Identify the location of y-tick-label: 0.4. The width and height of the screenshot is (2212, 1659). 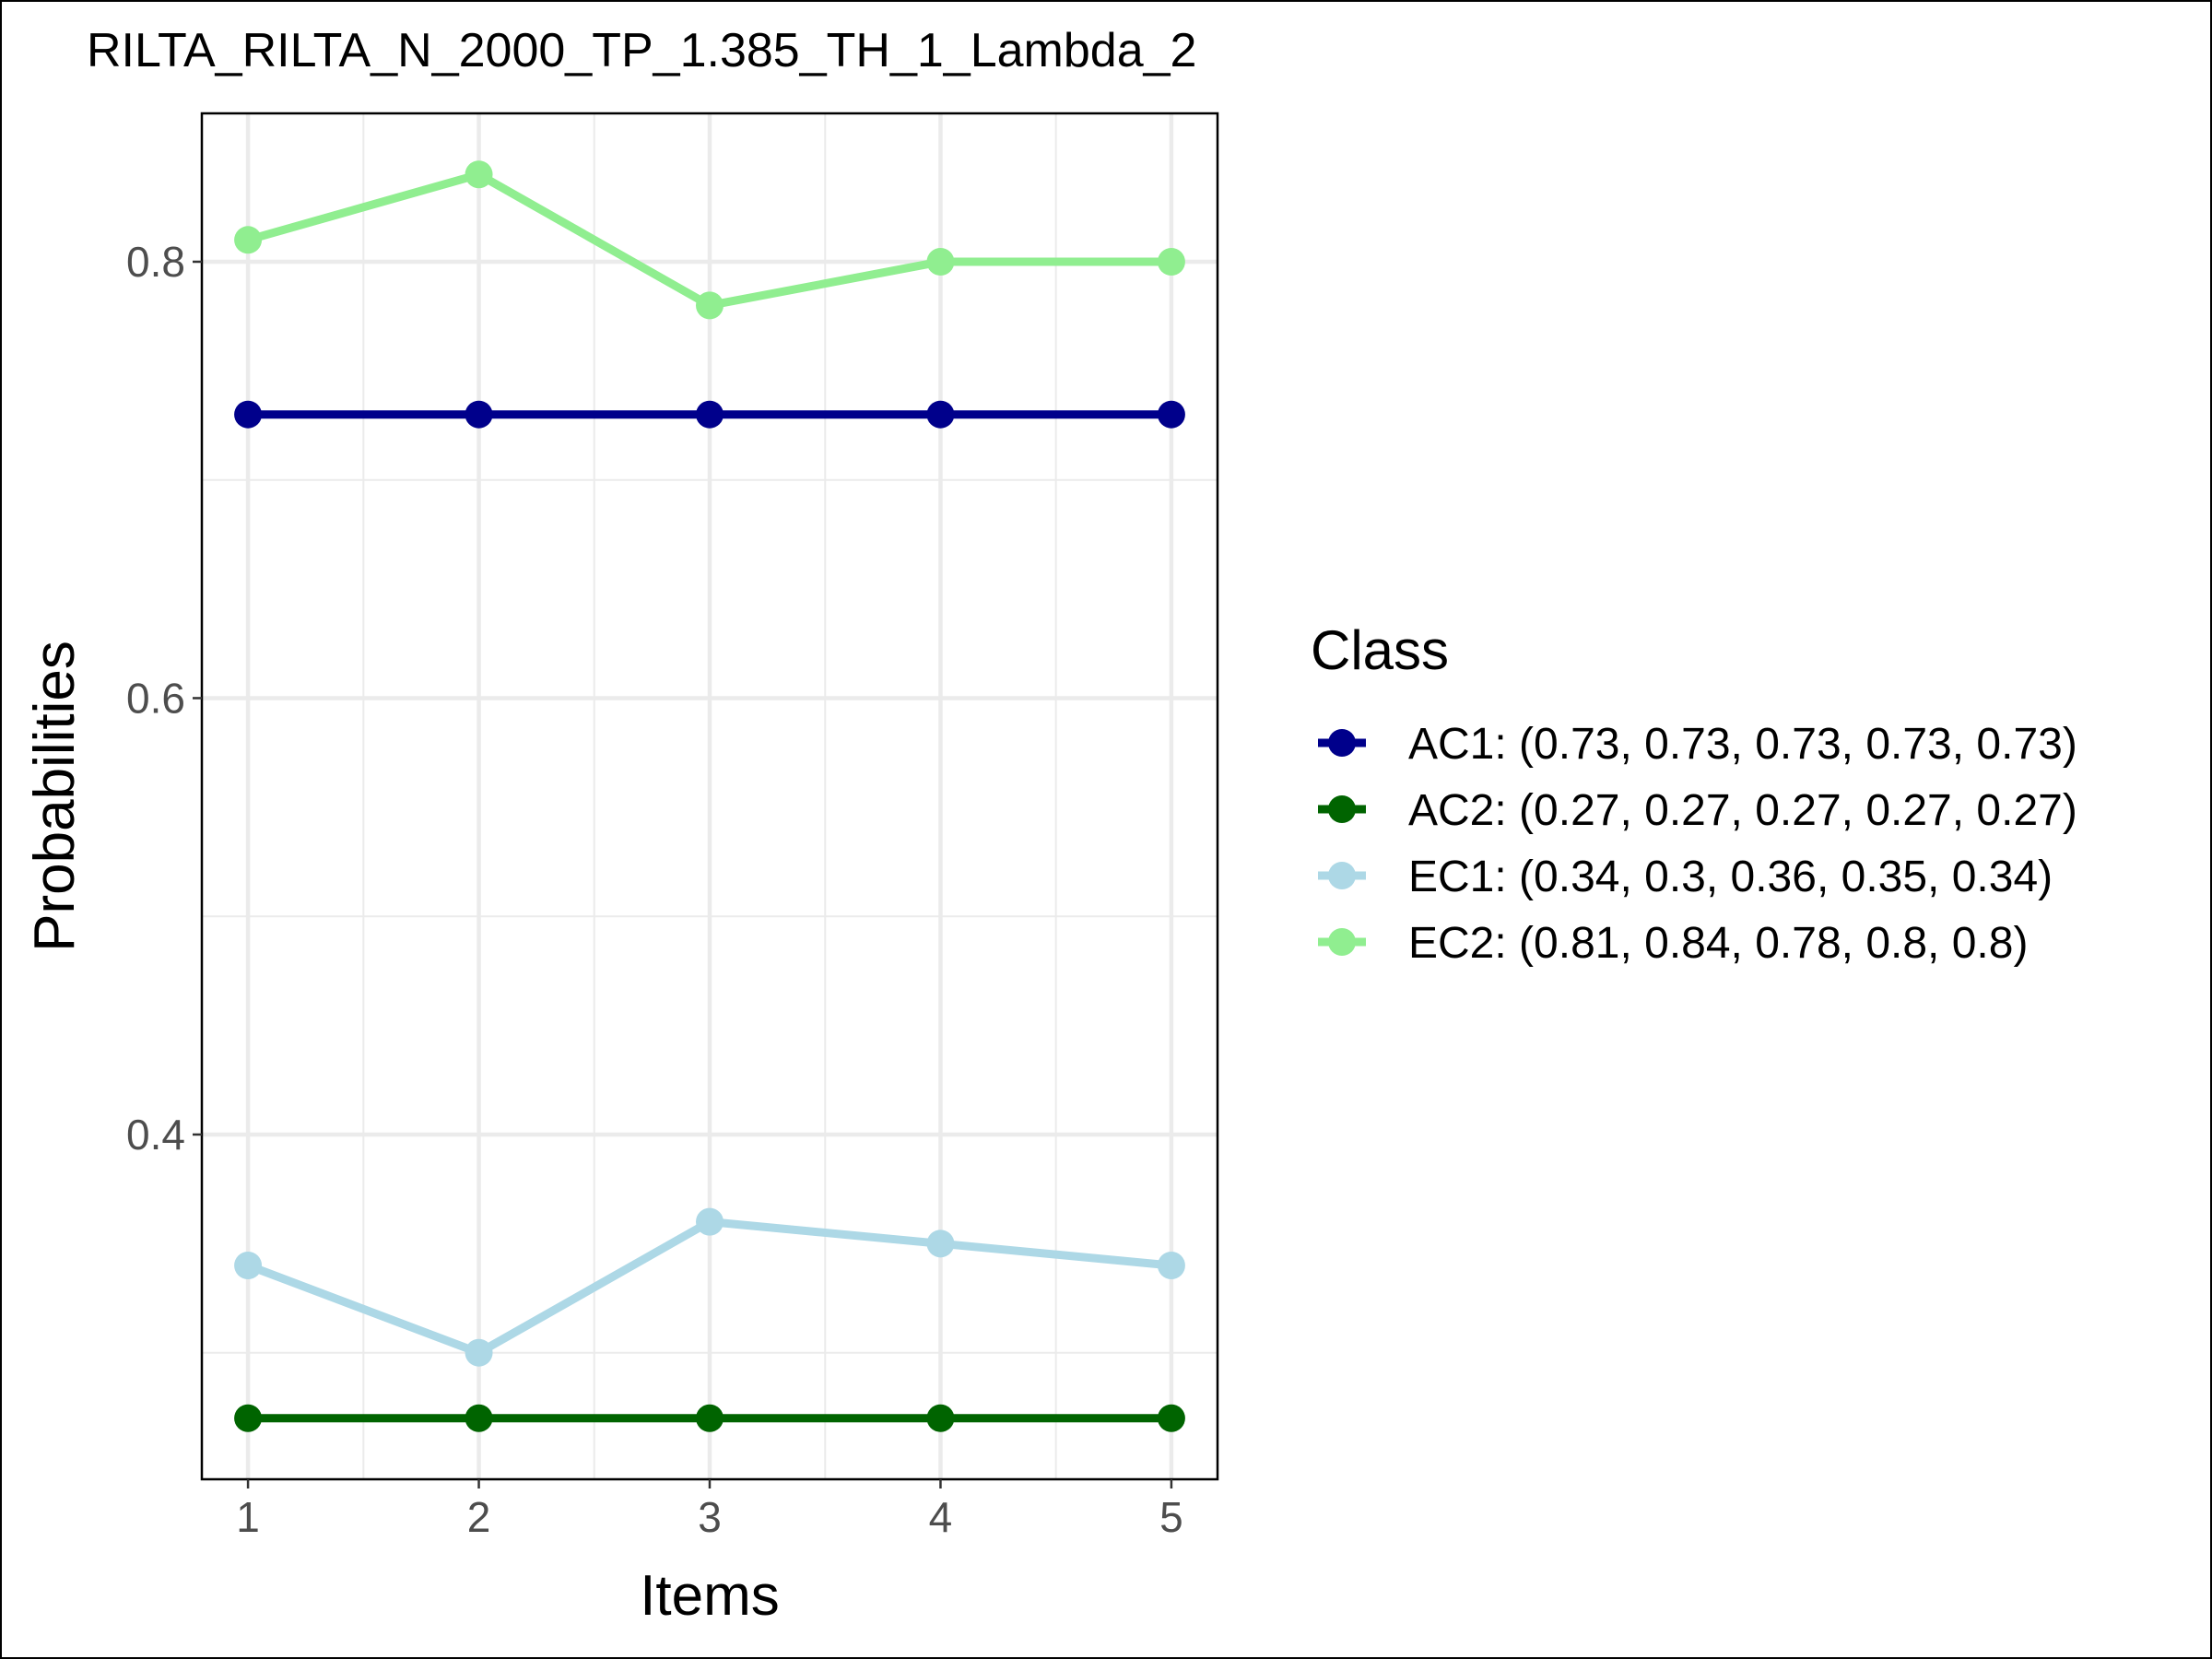
(155, 1135).